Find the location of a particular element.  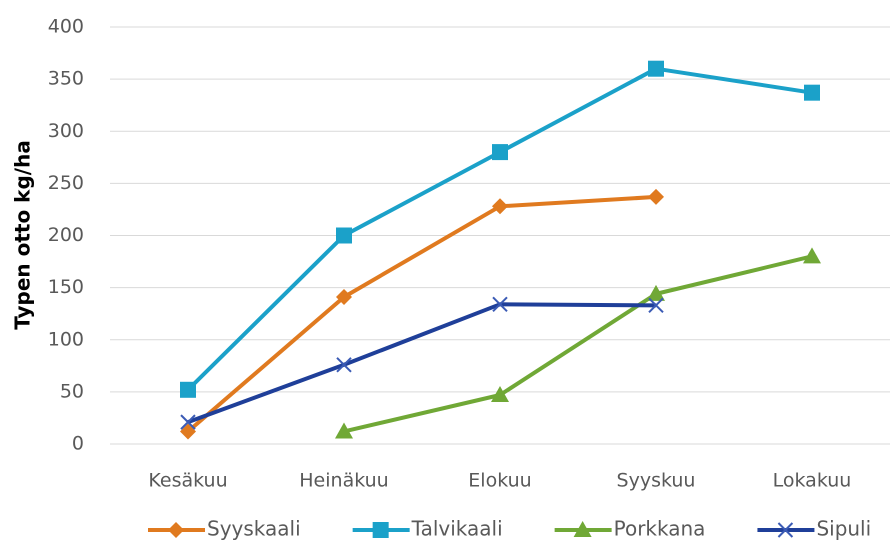

y-tick-label: 350 is located at coordinates (66, 79).